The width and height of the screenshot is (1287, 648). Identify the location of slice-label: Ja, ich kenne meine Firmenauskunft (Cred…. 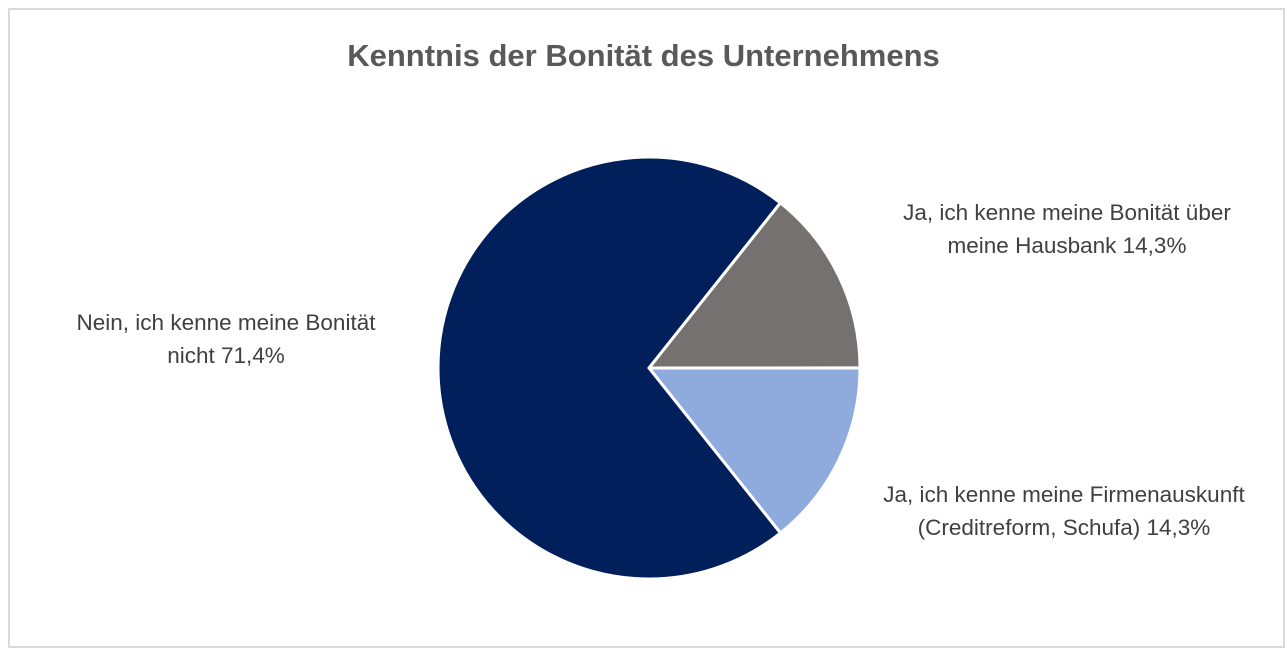
(1064, 511).